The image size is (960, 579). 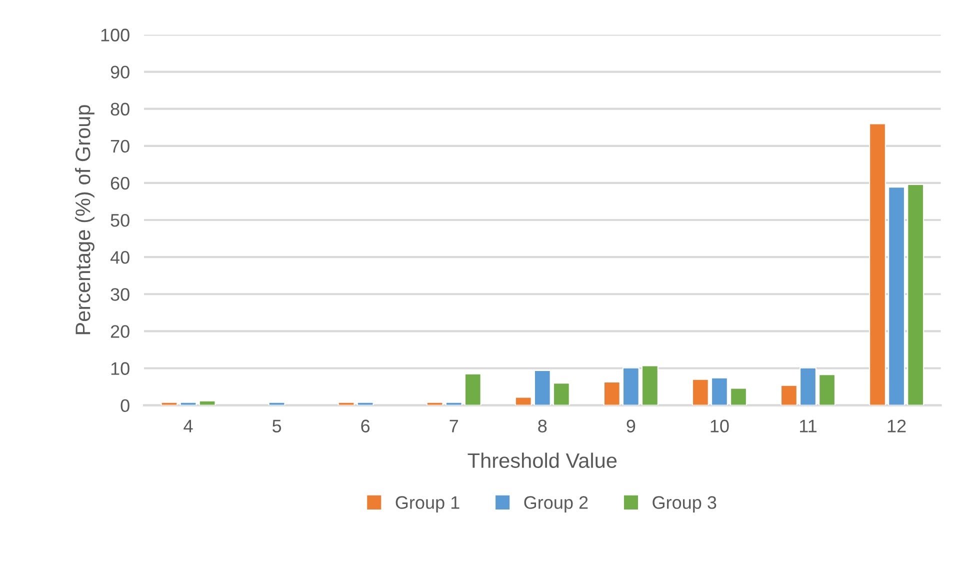 What do you see at coordinates (120, 183) in the screenshot?
I see `y-tick-label: 60` at bounding box center [120, 183].